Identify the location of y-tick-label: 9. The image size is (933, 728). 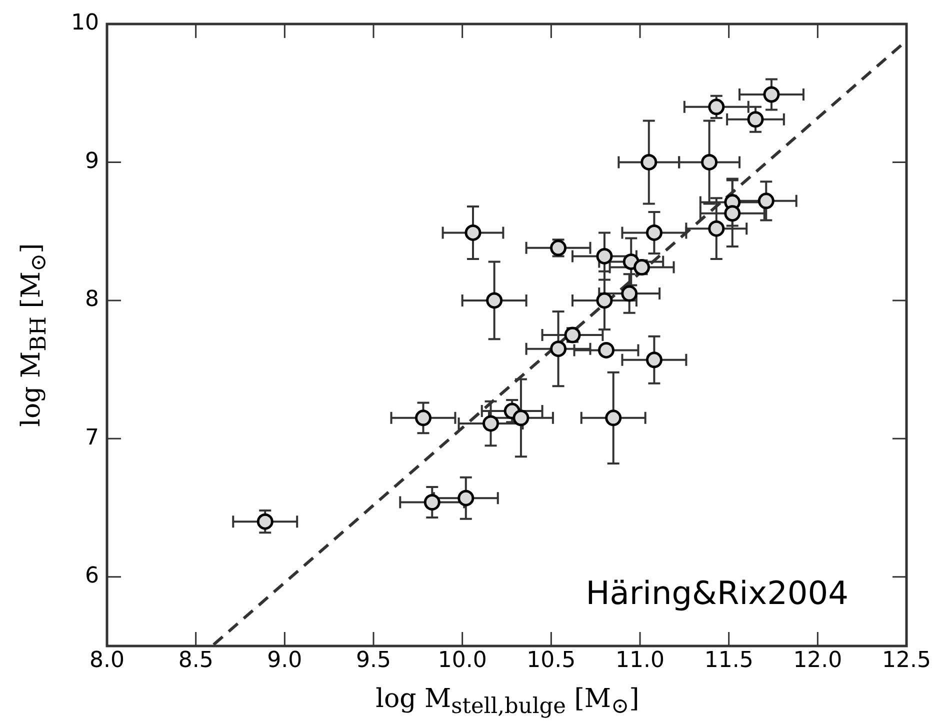
(92, 161).